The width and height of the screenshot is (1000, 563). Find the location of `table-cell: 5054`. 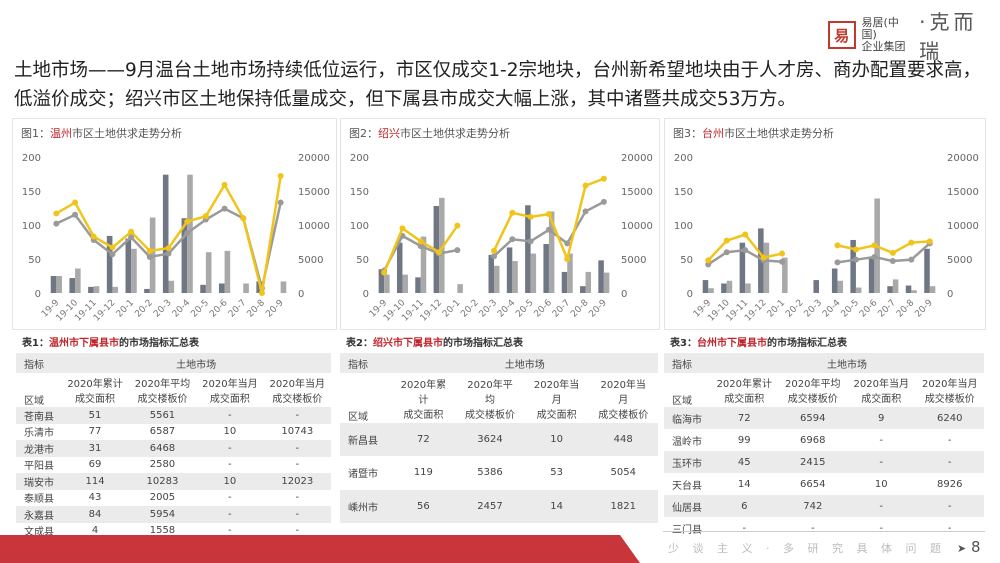

table-cell: 5054 is located at coordinates (623, 473).